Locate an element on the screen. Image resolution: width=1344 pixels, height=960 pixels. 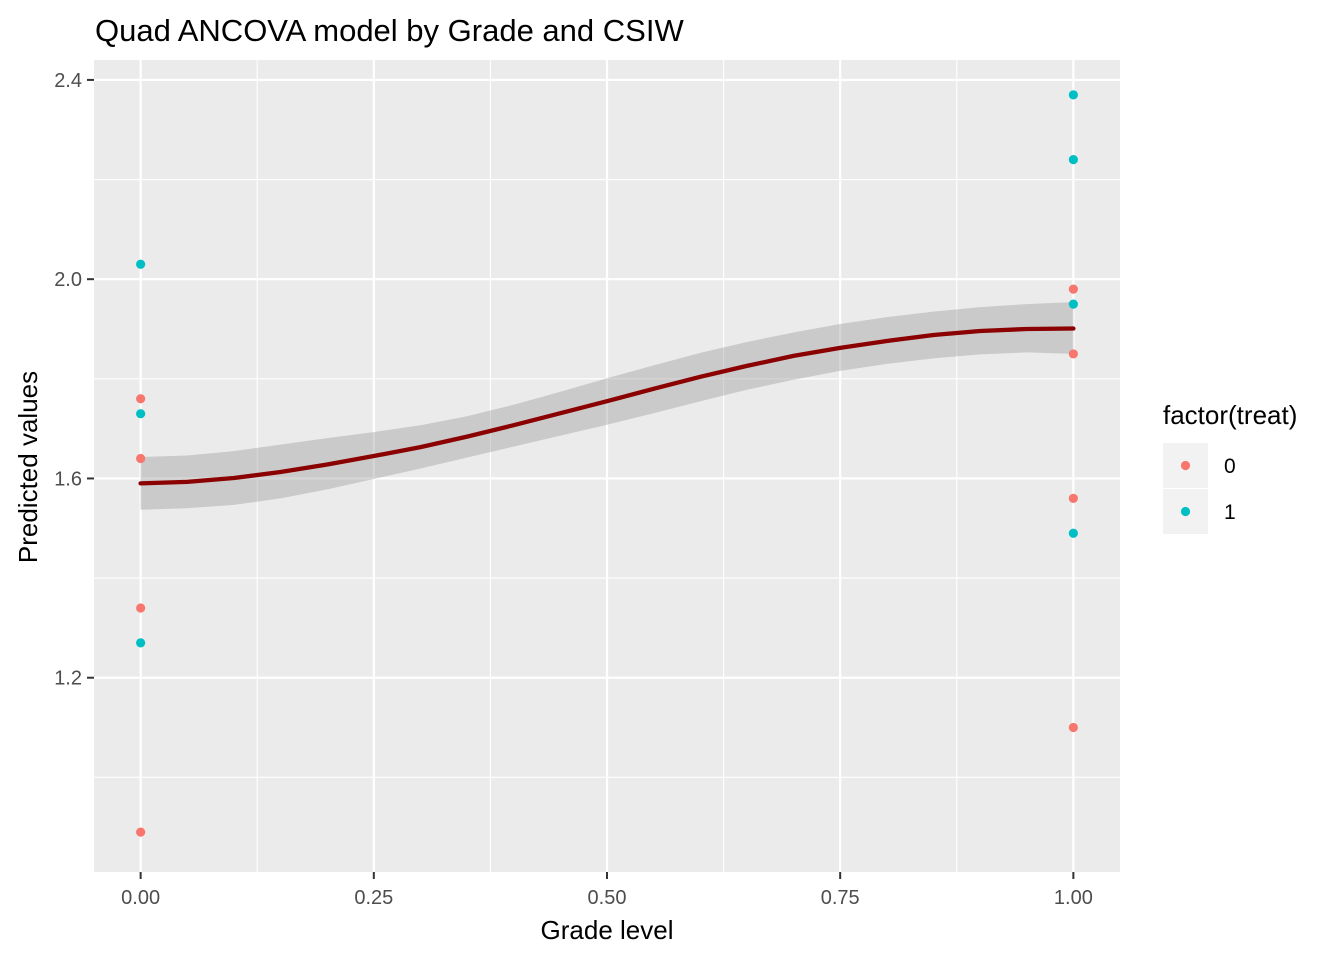
y-tick-label-0: 1.2 is located at coordinates (68, 679).